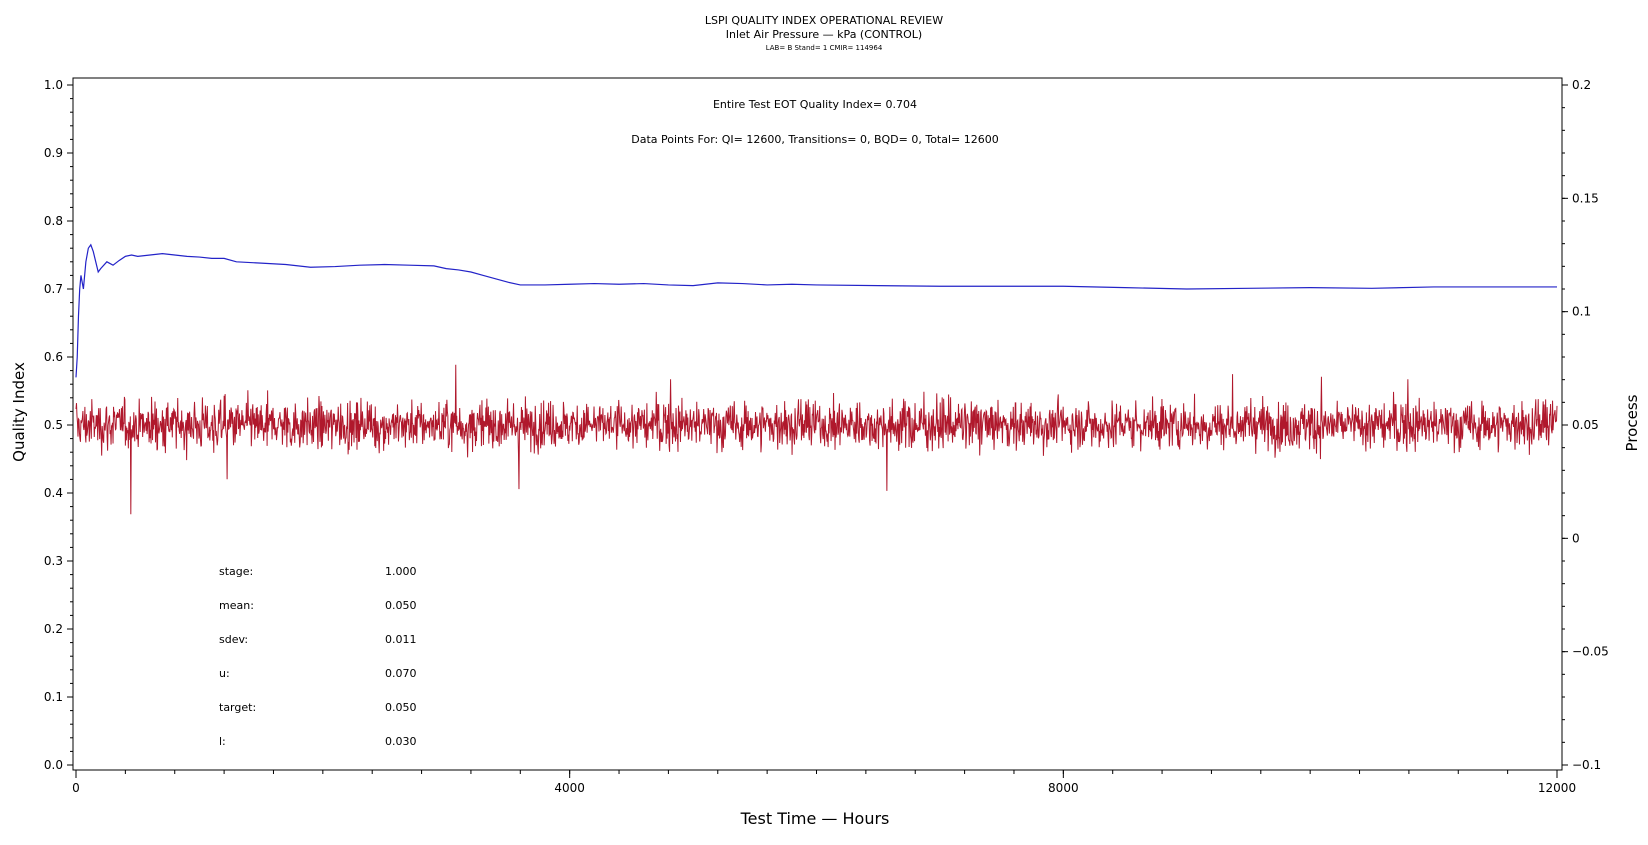  I want to click on stat-label: stage:, so click(236, 571).